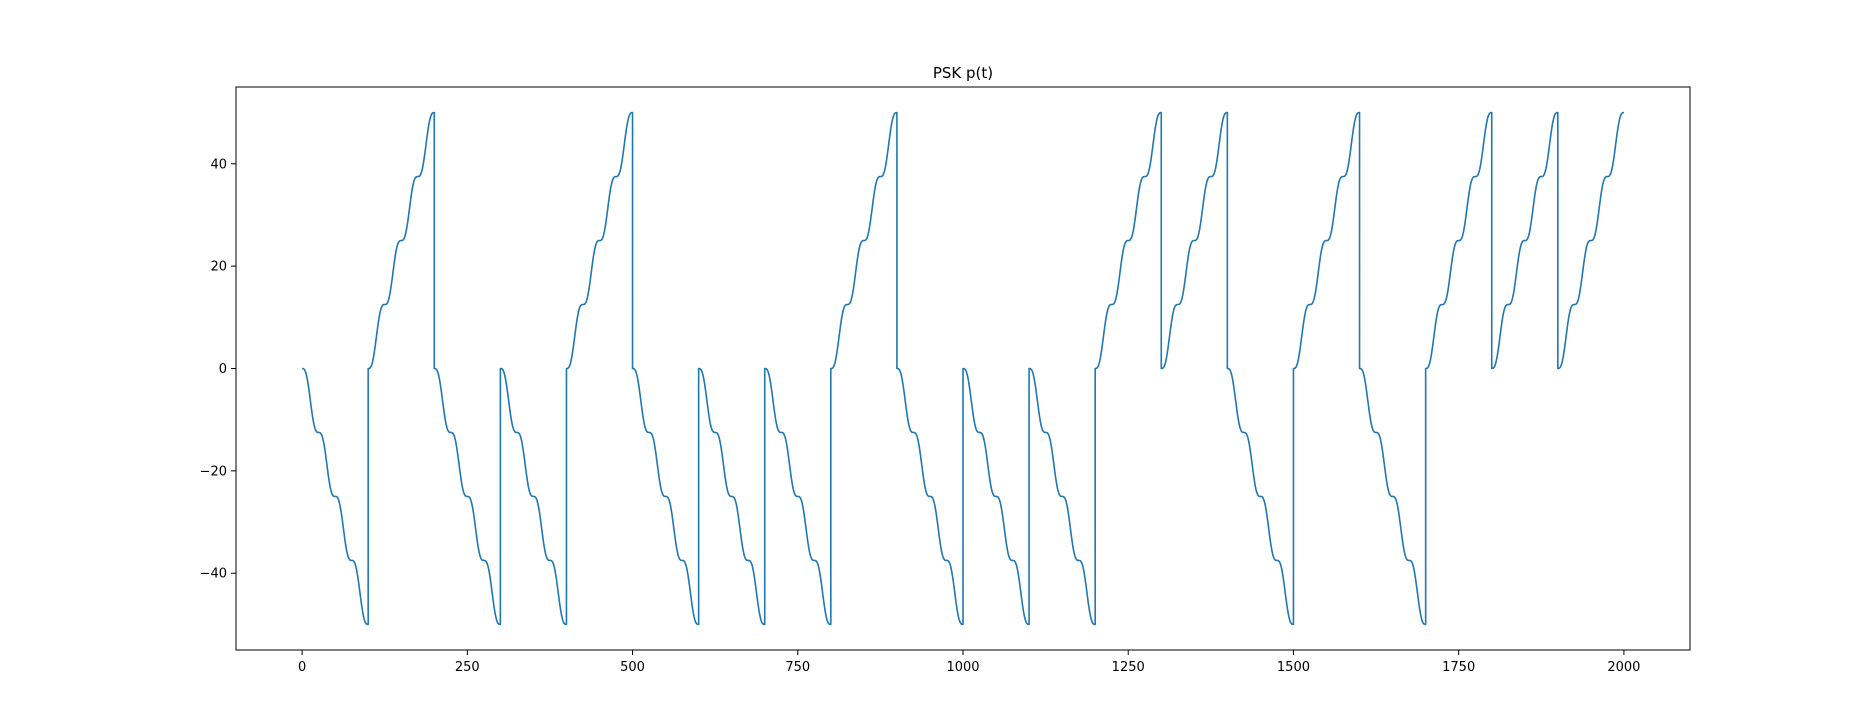 This screenshot has width=1855, height=720. I want to click on x-axis-ticks: 0 250 500 750 1000 1250 1500 1750 2000, so click(969, 662).